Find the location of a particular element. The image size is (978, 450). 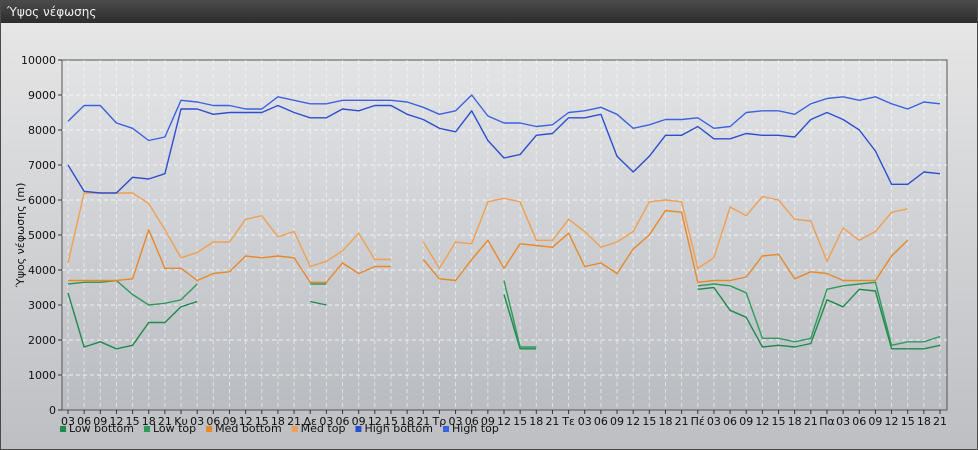

x-tick-label: Δε is located at coordinates (310, 421).